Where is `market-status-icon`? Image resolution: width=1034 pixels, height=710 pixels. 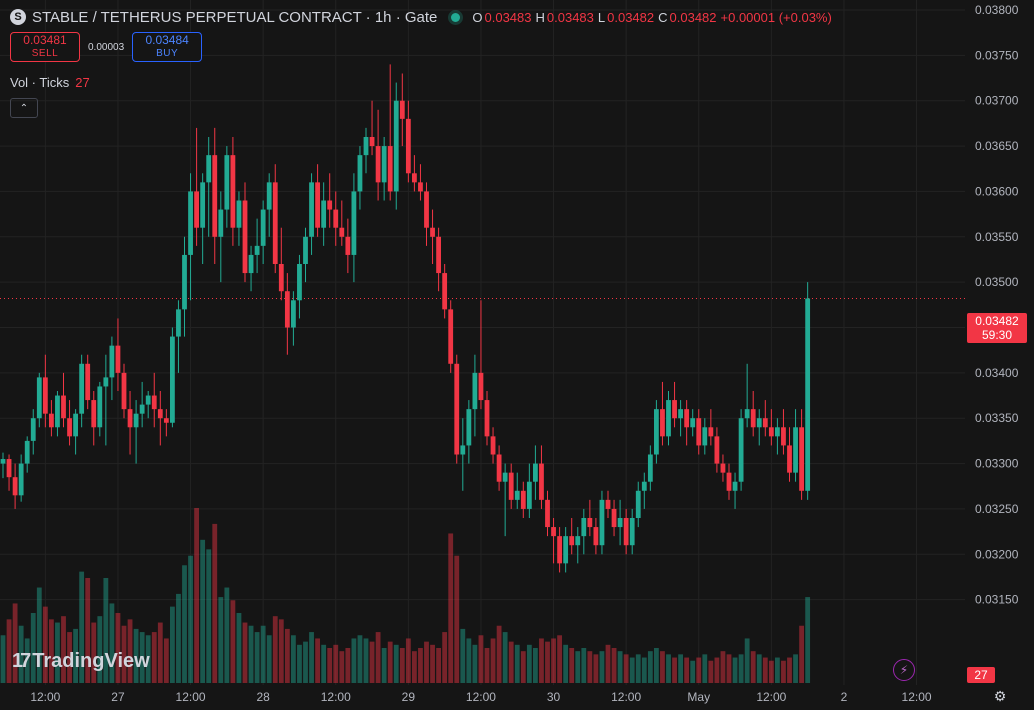
market-status-icon is located at coordinates (456, 17).